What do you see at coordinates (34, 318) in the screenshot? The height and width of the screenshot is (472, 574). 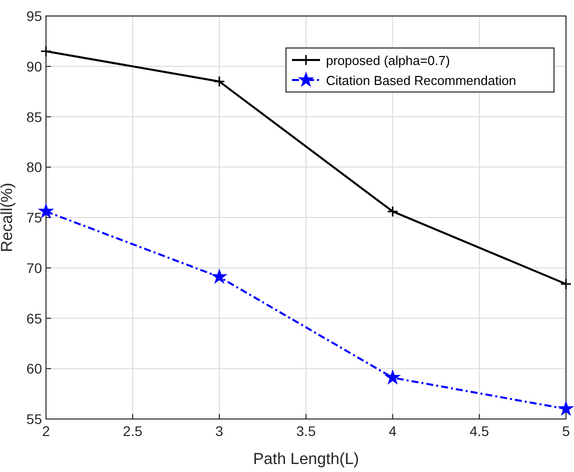 I see `y-tick-label: 65` at bounding box center [34, 318].